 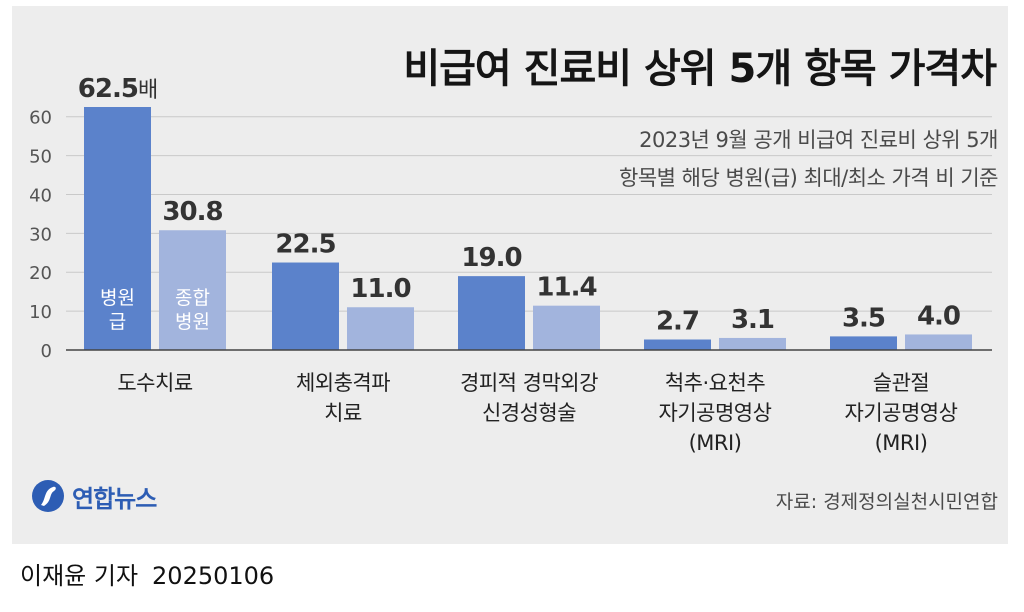 What do you see at coordinates (40, 157) in the screenshot?
I see `y-tick-label: 50` at bounding box center [40, 157].